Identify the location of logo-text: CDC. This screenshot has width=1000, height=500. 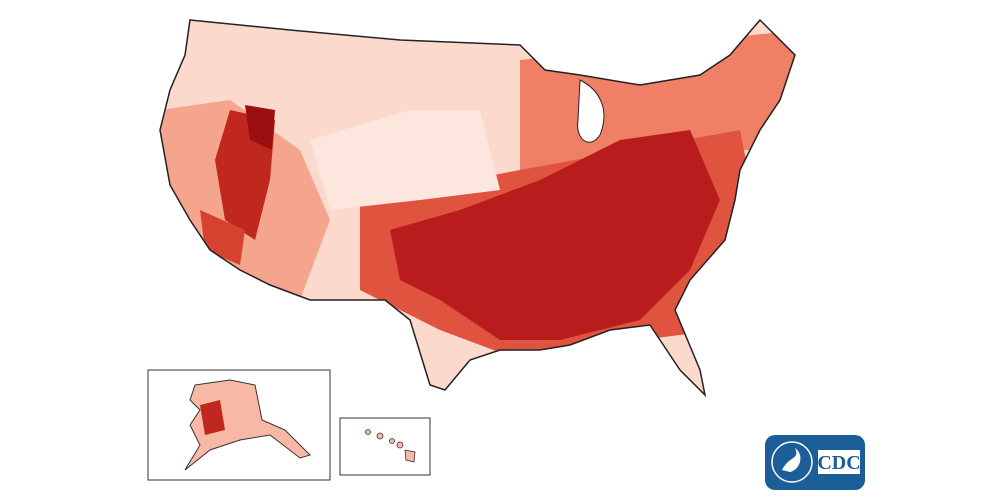
(838, 463).